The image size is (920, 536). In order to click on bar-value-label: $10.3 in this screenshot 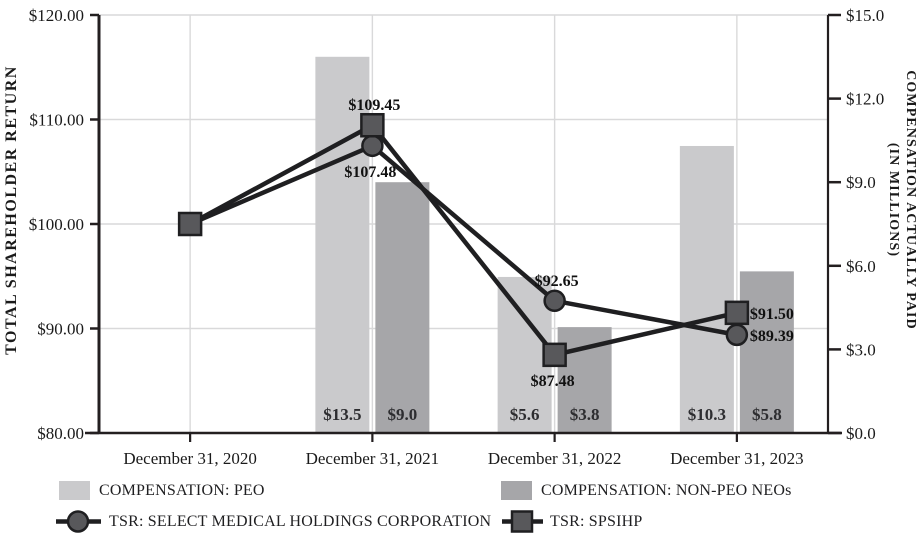, I will do `click(707, 414)`.